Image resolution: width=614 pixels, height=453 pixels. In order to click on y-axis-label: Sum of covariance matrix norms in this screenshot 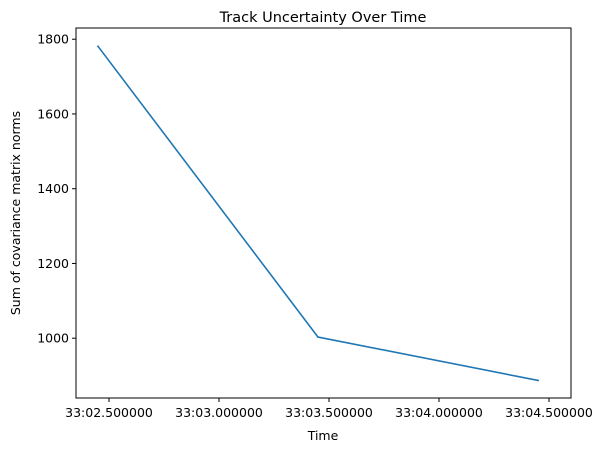, I will do `click(15, 213)`.